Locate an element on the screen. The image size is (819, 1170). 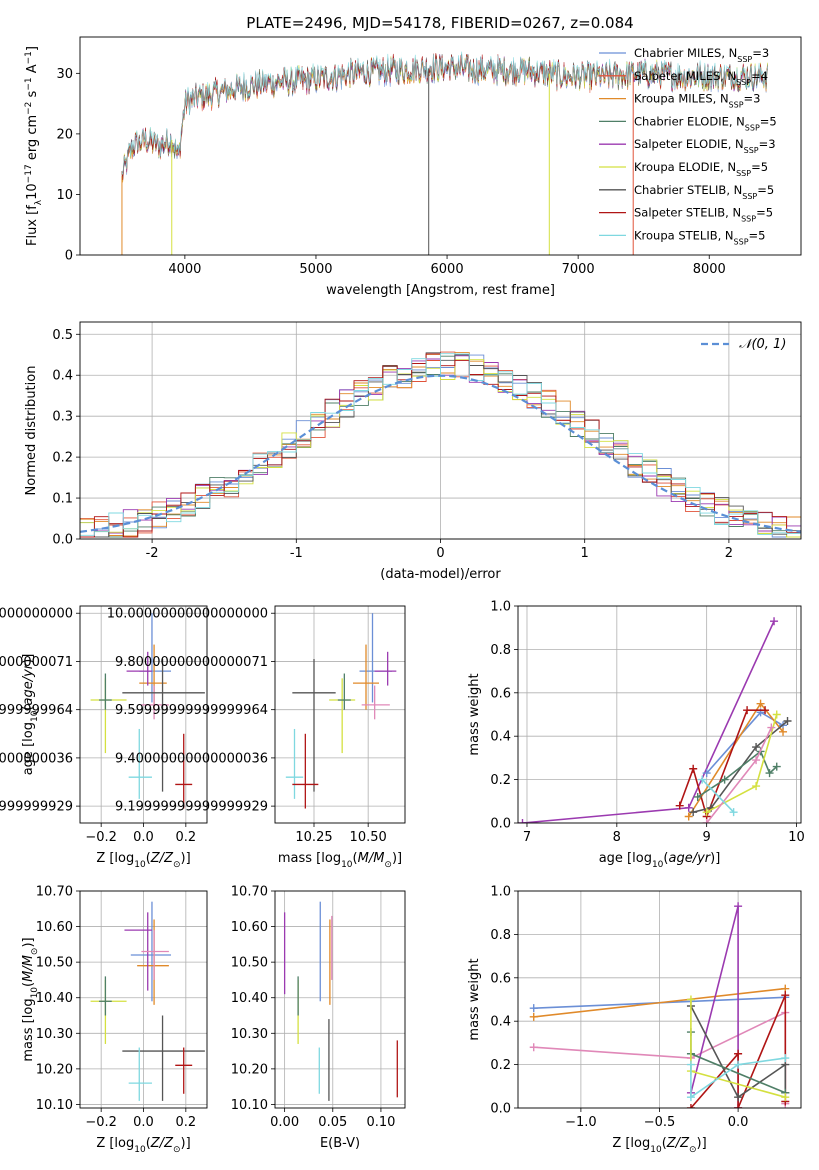
y-tick-label: 9.40000000000000036 is located at coordinates (191, 758).